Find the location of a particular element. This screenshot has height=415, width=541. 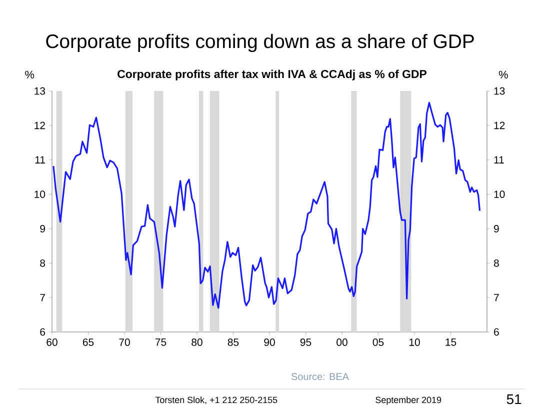

chart-title: Corporate profits coming down as a share of GDP is located at coordinates (260, 43).